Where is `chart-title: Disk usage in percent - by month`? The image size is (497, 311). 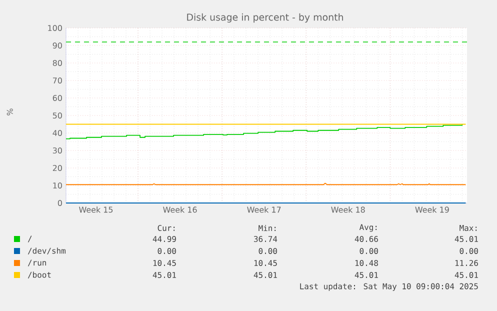
chart-title: Disk usage in percent - by month is located at coordinates (265, 18).